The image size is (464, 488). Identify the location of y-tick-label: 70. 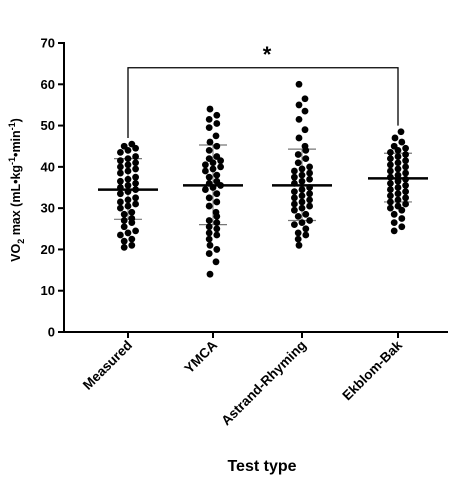
(48, 43).